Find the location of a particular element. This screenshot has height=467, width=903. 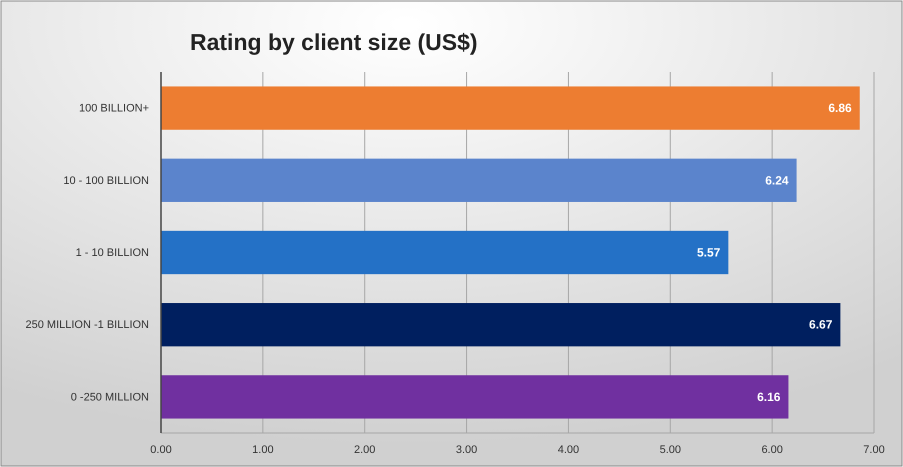

x-tick-label: 0.00 is located at coordinates (161, 450).